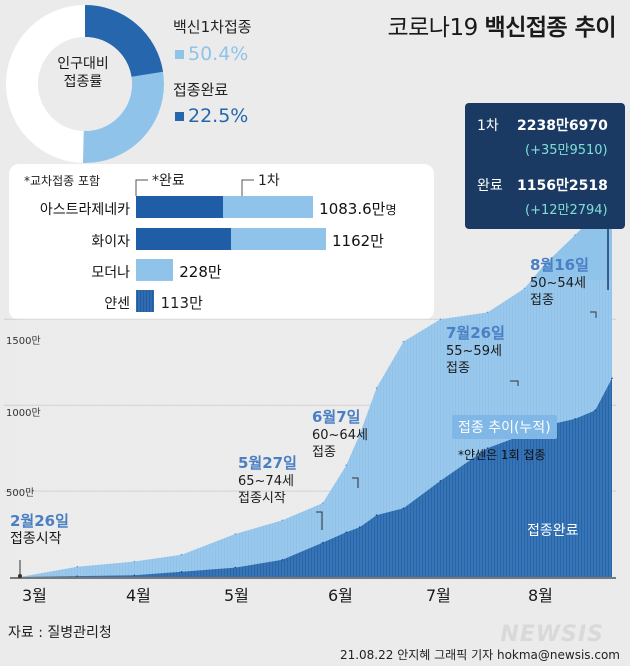  Describe the element at coordinates (324, 452) in the screenshot. I see `annotation-jun7-text2: 접종` at that location.